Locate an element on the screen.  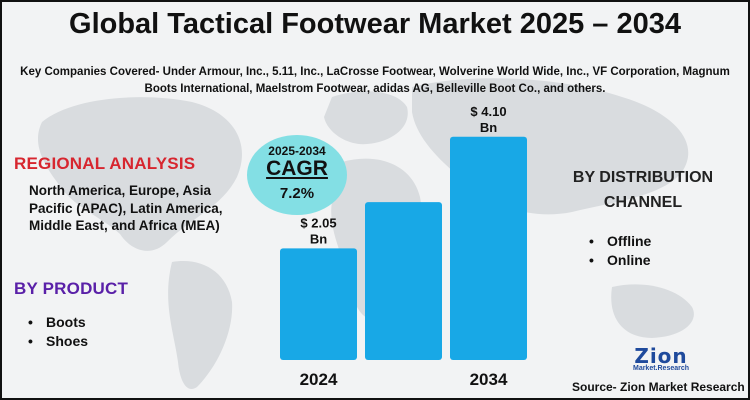
distribution-channel-list: Offline Online is located at coordinates (619, 251).